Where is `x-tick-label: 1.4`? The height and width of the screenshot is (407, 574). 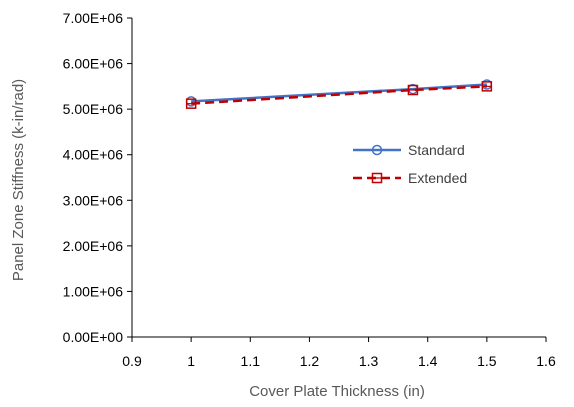
x-tick-label: 1.4 is located at coordinates (428, 361).